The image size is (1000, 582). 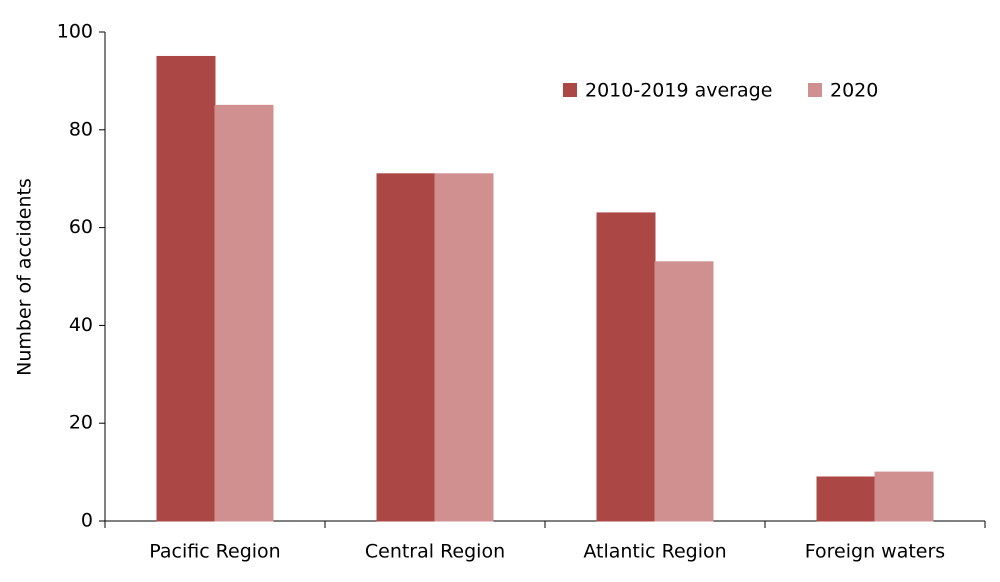 I want to click on y-tick-label: 20, so click(x=81, y=423).